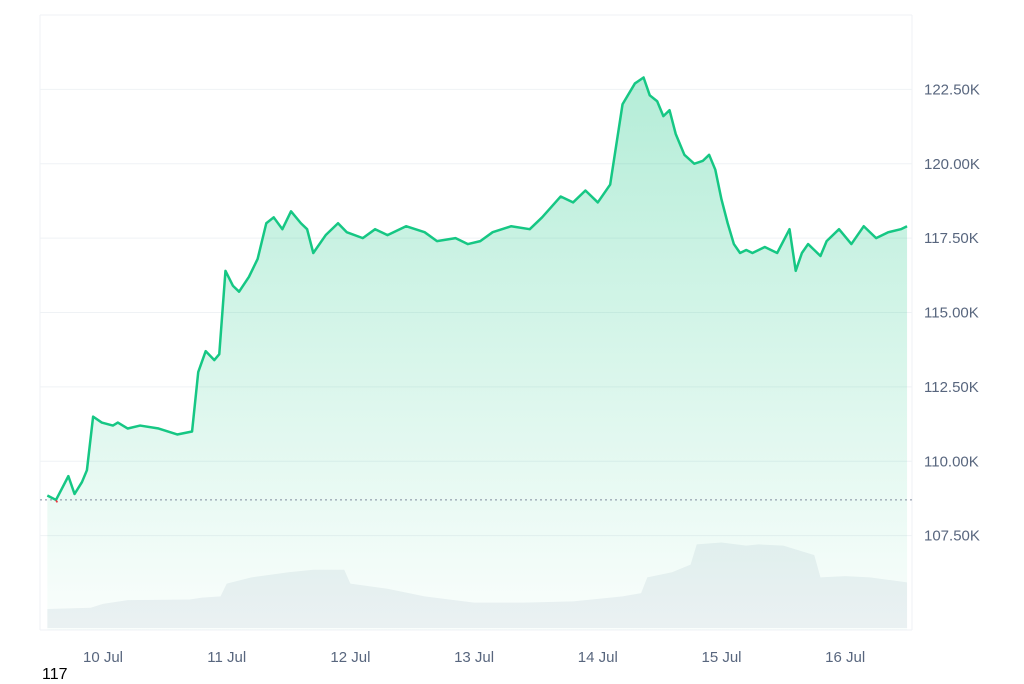 Image resolution: width=1024 pixels, height=684 pixels. What do you see at coordinates (845, 657) in the screenshot?
I see `x-tick-label: 16 Jul` at bounding box center [845, 657].